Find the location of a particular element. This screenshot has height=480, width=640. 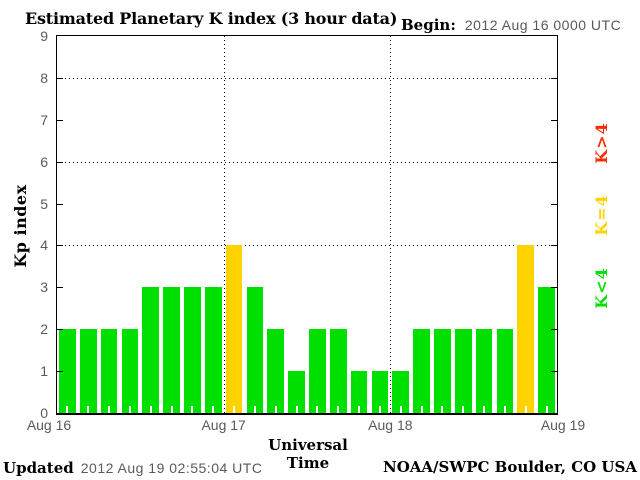

x-day-label: Aug 16 is located at coordinates (49, 425).